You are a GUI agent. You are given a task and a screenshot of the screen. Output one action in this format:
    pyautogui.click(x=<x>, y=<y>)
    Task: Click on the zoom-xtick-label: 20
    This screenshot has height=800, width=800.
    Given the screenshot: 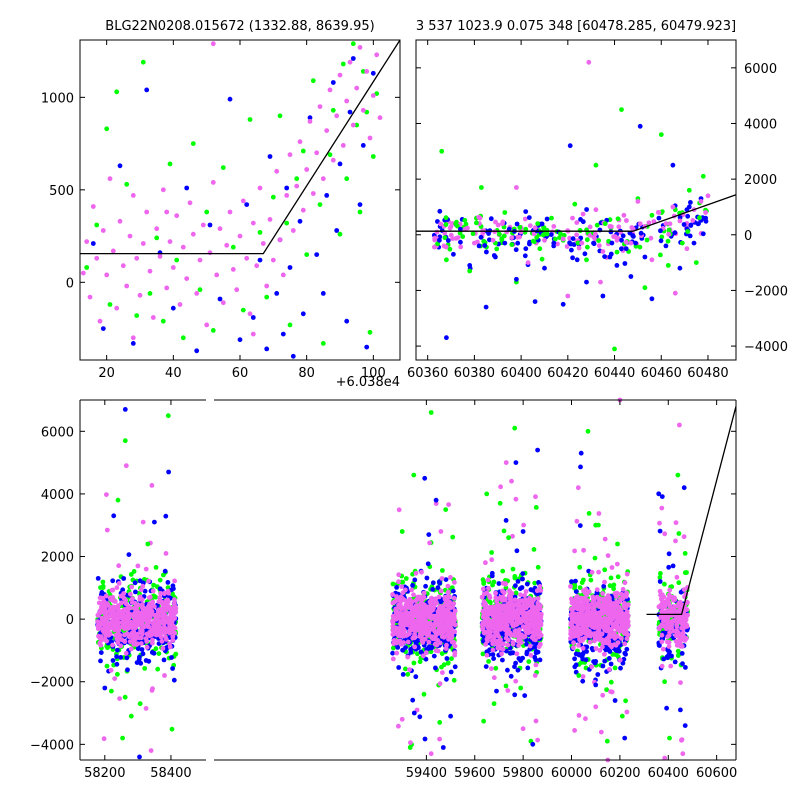 What is the action you would take?
    pyautogui.click(x=106, y=373)
    